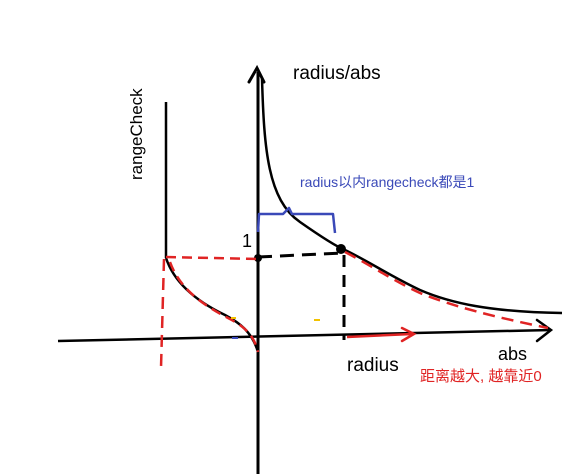 This screenshot has height=475, width=563. What do you see at coordinates (341, 249) in the screenshot?
I see `intersection-point` at bounding box center [341, 249].